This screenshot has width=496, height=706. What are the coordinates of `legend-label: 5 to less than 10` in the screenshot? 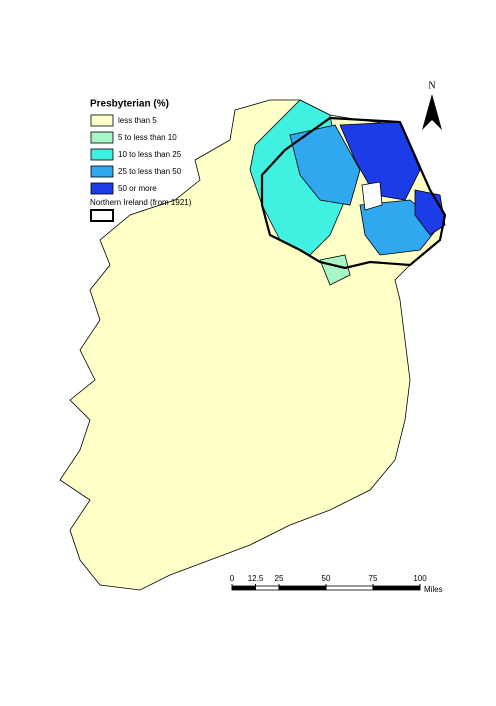 It's located at (147, 137).